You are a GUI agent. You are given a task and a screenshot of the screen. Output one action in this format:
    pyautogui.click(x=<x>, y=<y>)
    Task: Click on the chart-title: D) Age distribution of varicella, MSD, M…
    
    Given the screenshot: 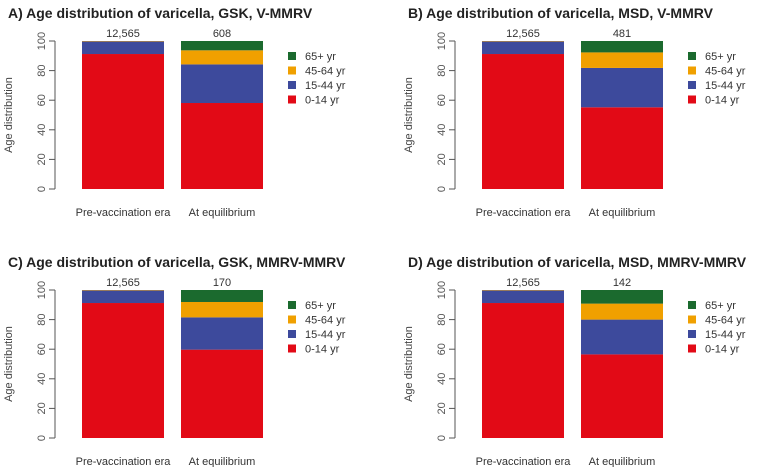 What is the action you would take?
    pyautogui.click(x=577, y=262)
    